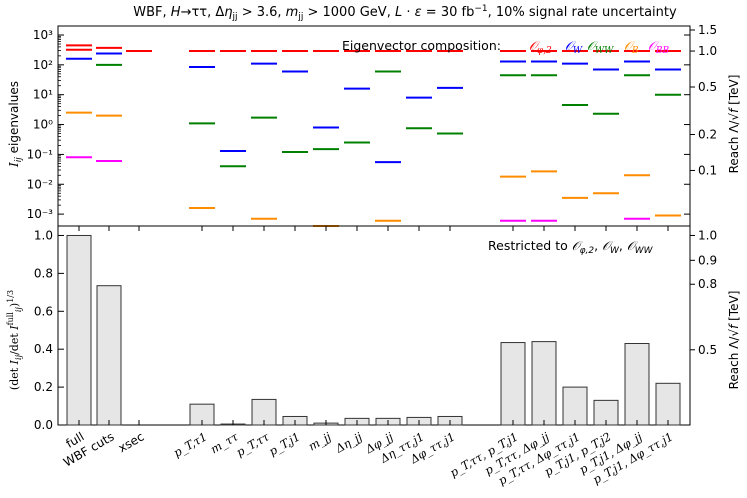  I want to click on top-y-tick-label: 10⁻², so click(40, 184).